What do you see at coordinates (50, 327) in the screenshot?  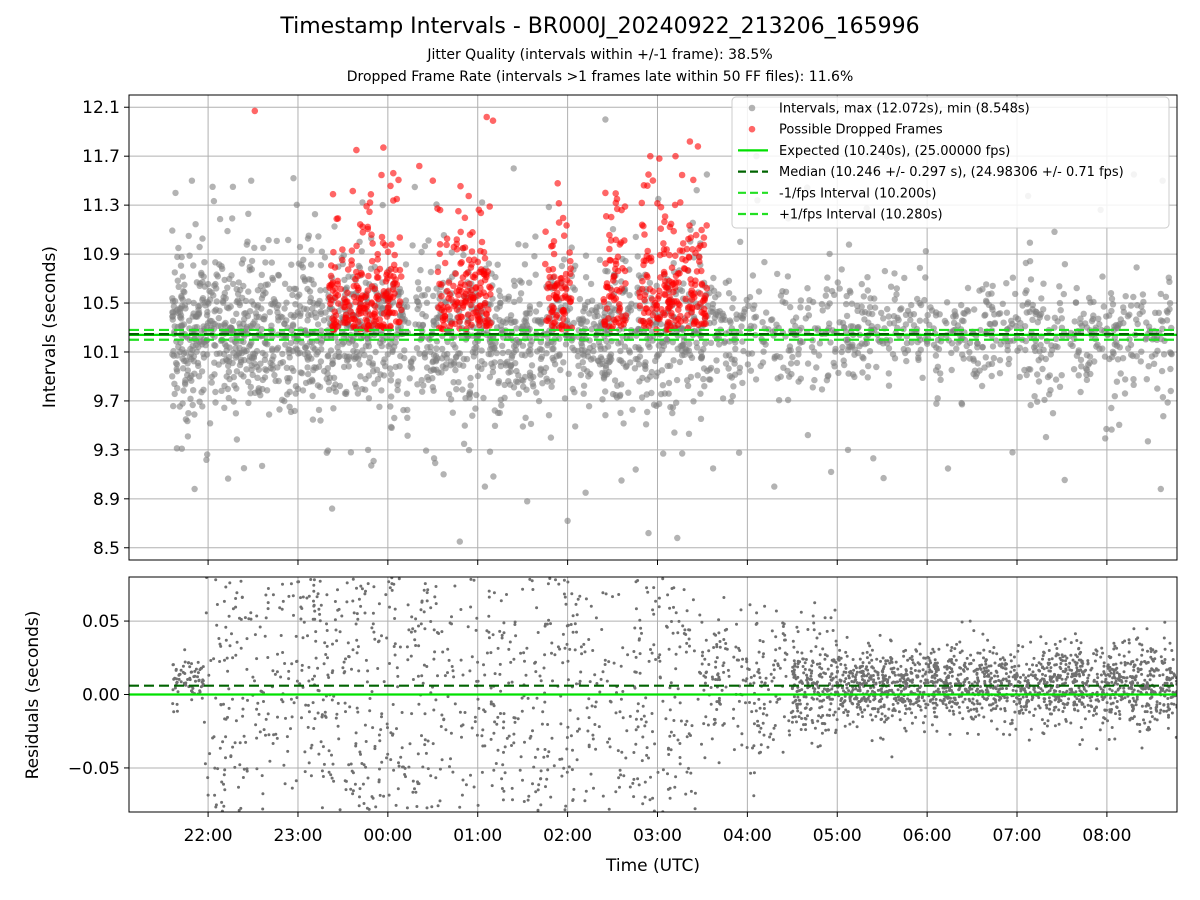 I see `intervals-y-axis-label: Intervals (seconds)` at bounding box center [50, 327].